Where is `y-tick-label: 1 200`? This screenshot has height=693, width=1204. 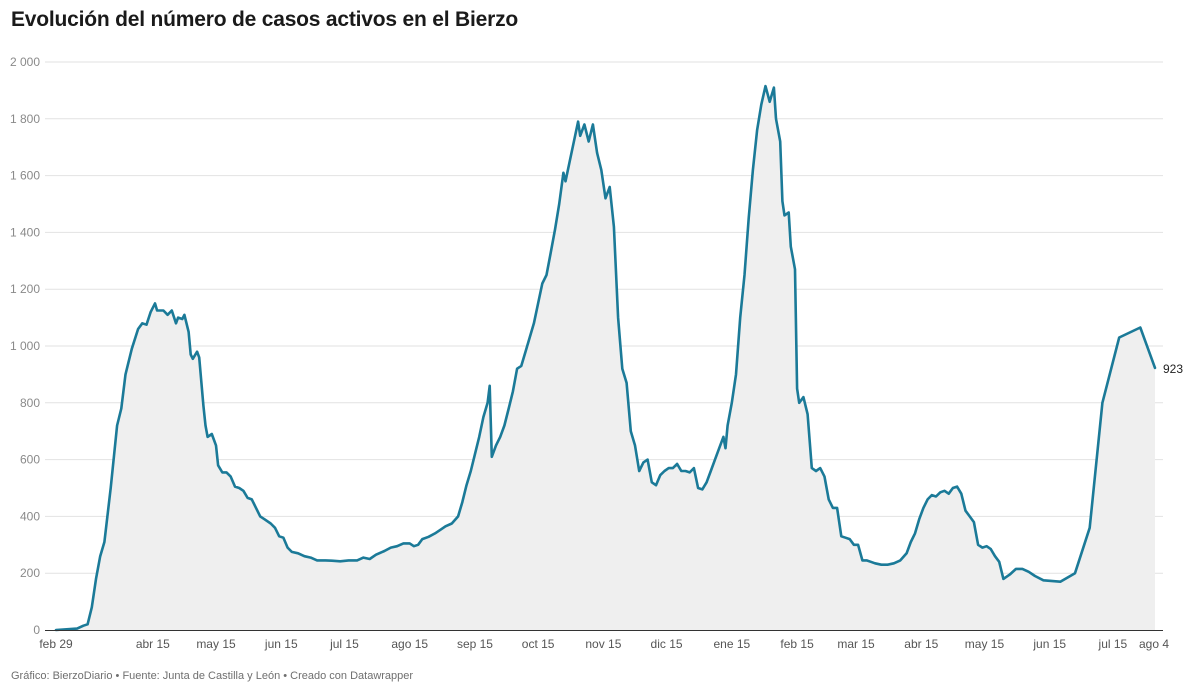
y-tick-label: 1 200 is located at coordinates (25, 289).